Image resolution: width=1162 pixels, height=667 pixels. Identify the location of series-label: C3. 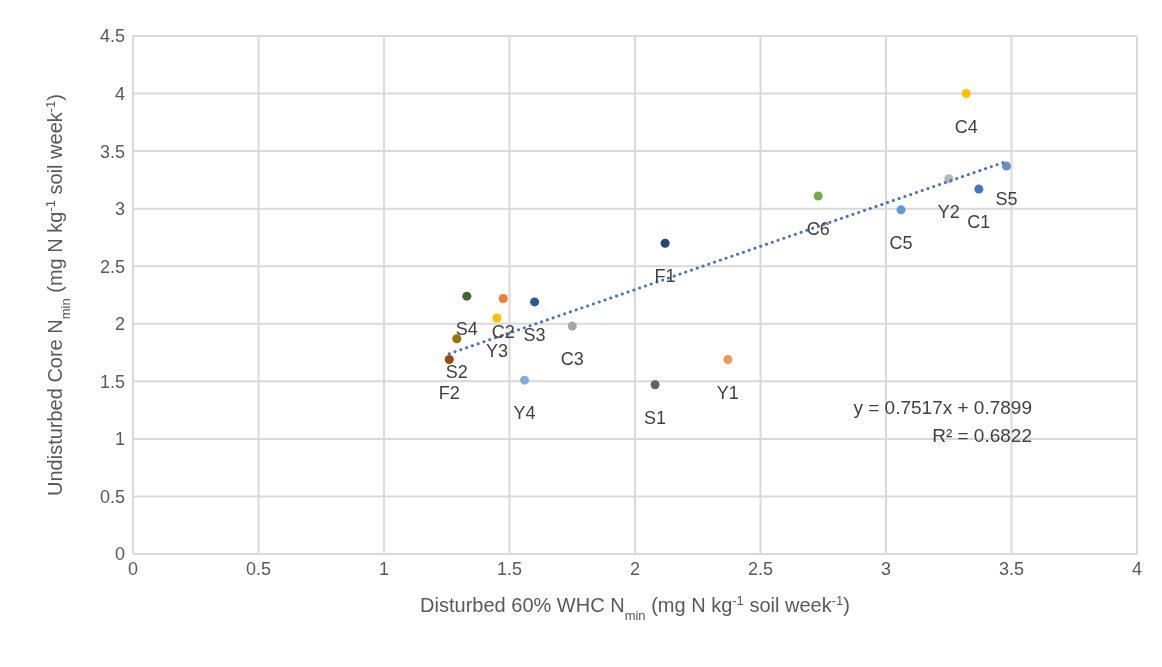
(572, 359).